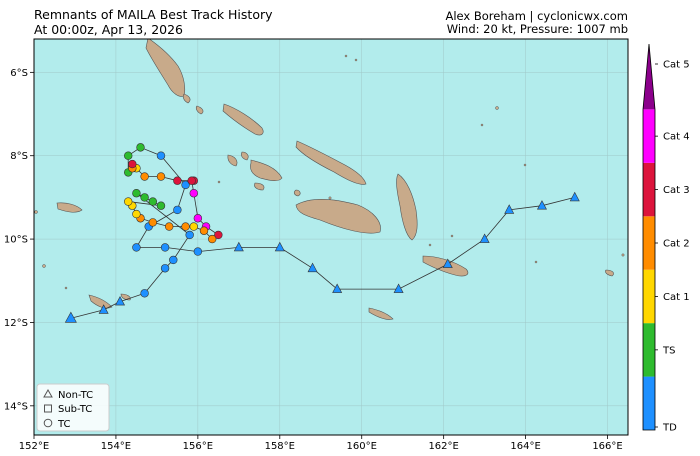  Describe the element at coordinates (16, 240) in the screenshot. I see `lat-tick-label: 10°S` at that location.